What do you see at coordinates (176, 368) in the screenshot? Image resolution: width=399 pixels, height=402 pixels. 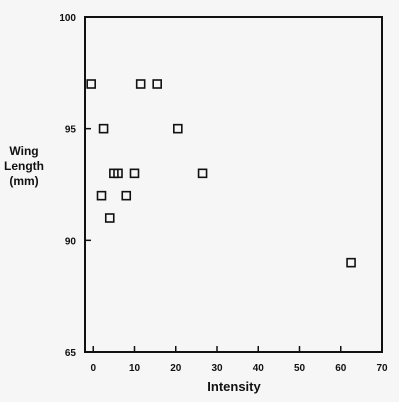 I see `x-tick-label: 20` at bounding box center [176, 368].